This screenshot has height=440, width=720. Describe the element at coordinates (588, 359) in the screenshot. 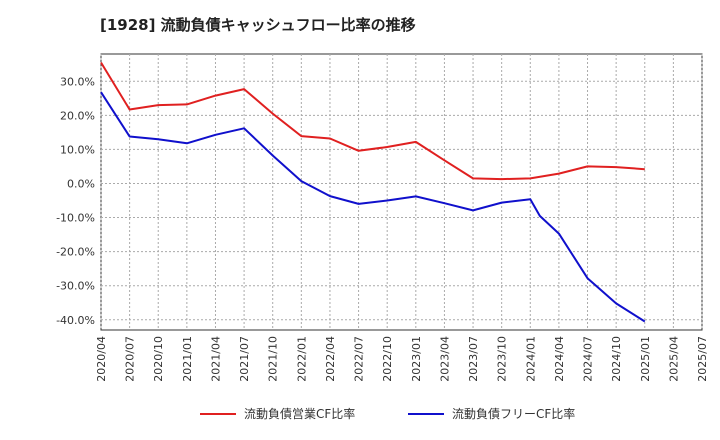

I see `x-tick-label: 2024/07` at that location.